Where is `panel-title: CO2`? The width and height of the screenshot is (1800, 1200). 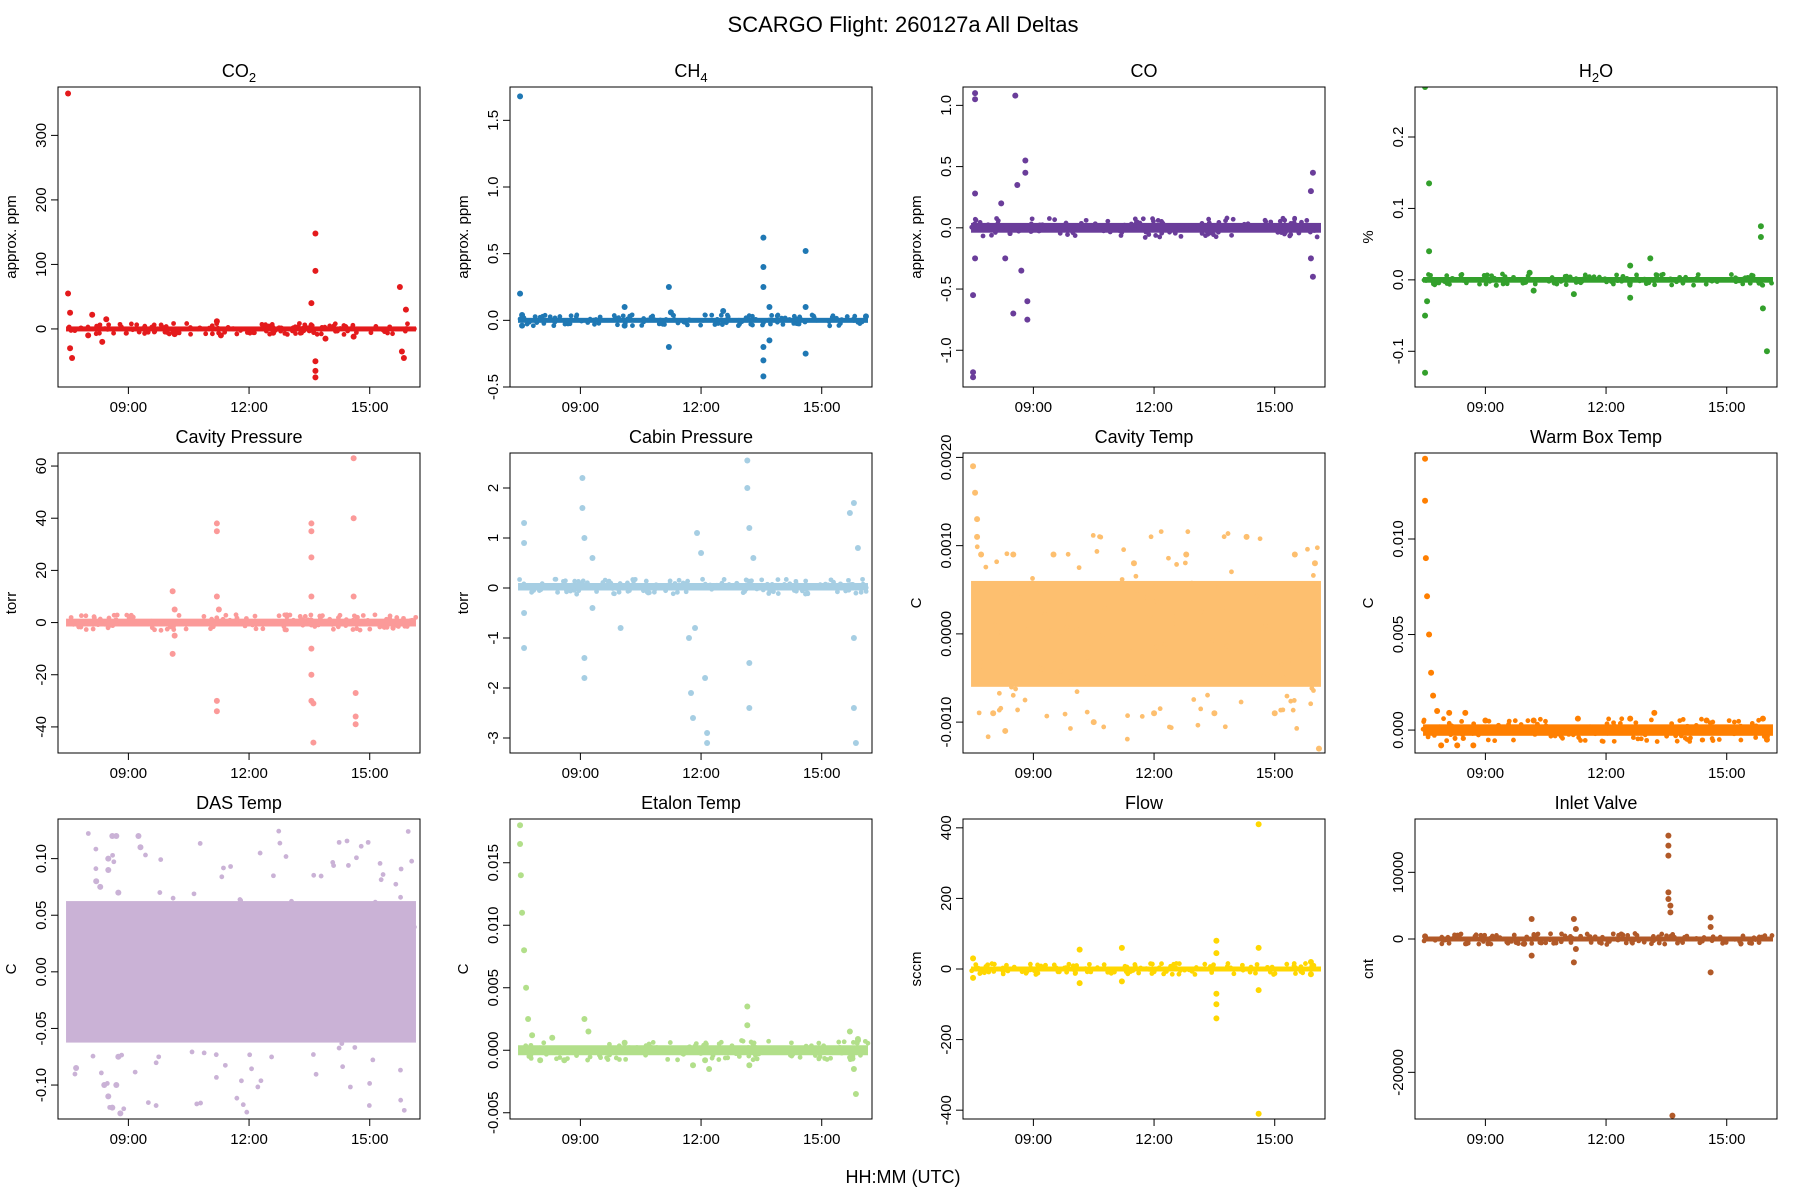 panel-title: CO2 is located at coordinates (239, 73).